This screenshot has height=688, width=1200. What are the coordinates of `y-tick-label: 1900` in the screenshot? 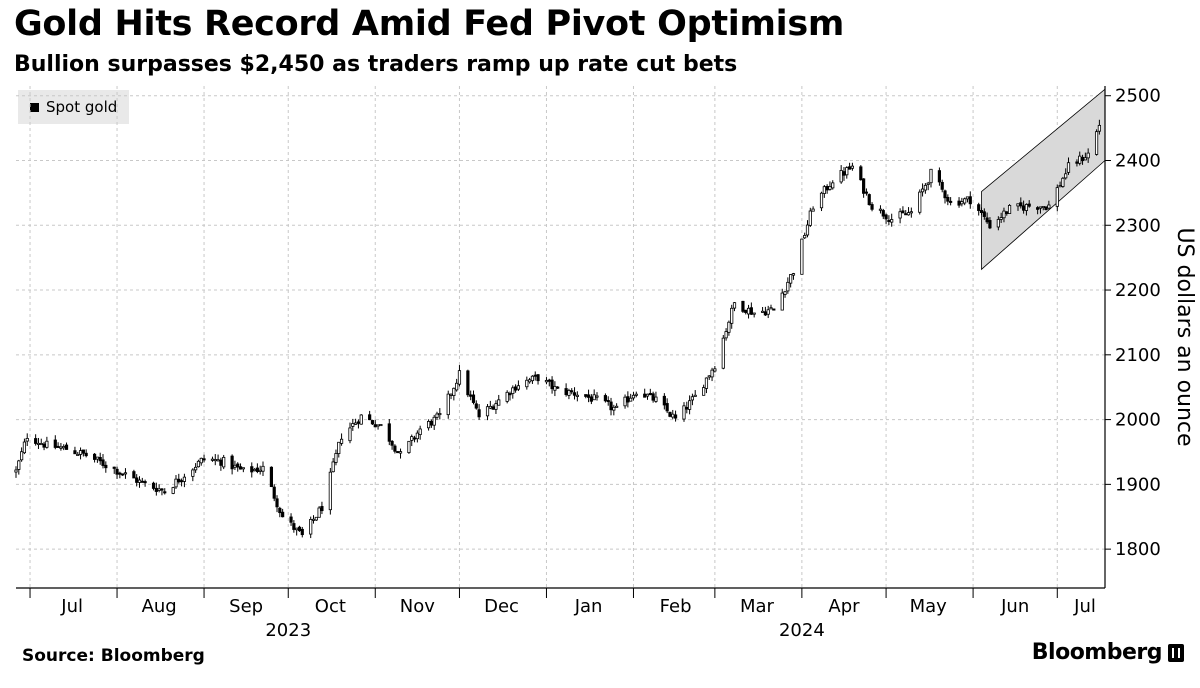 It's located at (1138, 484).